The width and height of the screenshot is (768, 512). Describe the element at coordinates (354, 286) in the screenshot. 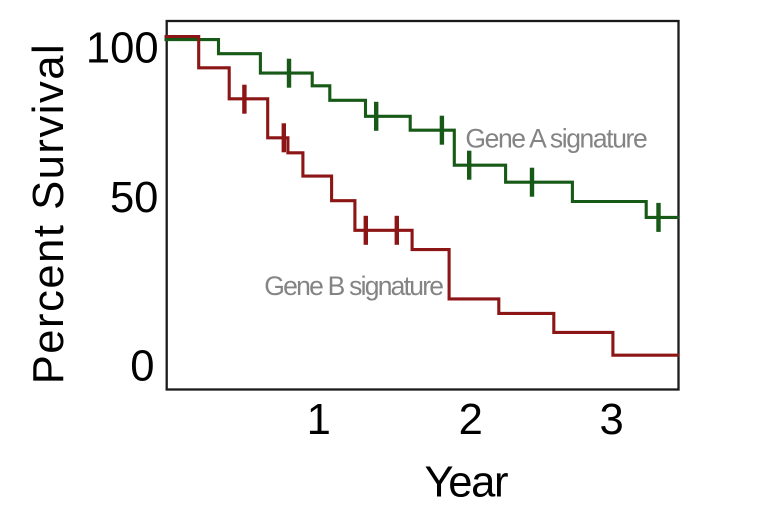

I see `svg-text: Gene B signature` at that location.